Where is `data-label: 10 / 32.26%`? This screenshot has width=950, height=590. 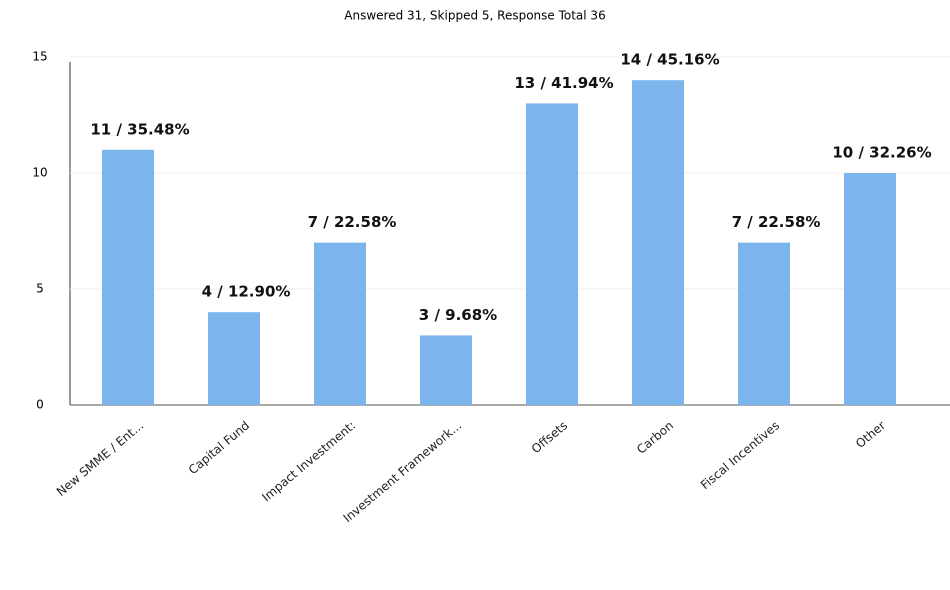
data-label: 10 / 32.26% is located at coordinates (881, 153).